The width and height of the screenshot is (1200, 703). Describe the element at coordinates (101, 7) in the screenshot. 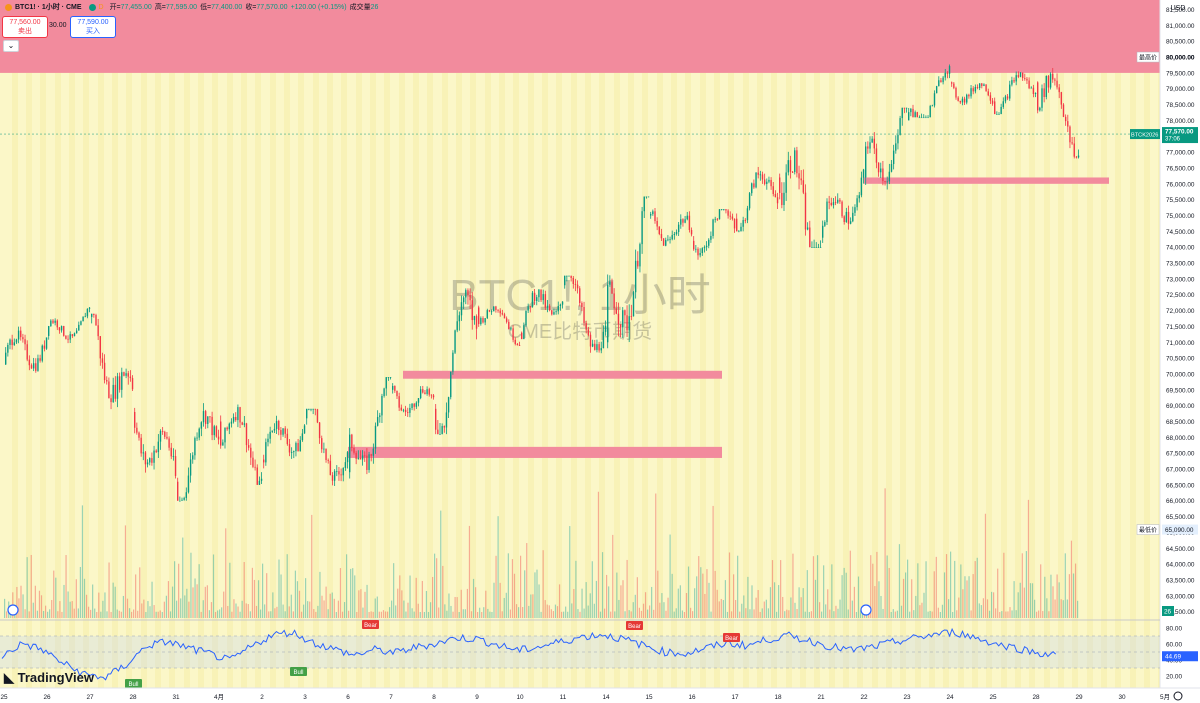

I see `data-status: D` at that location.